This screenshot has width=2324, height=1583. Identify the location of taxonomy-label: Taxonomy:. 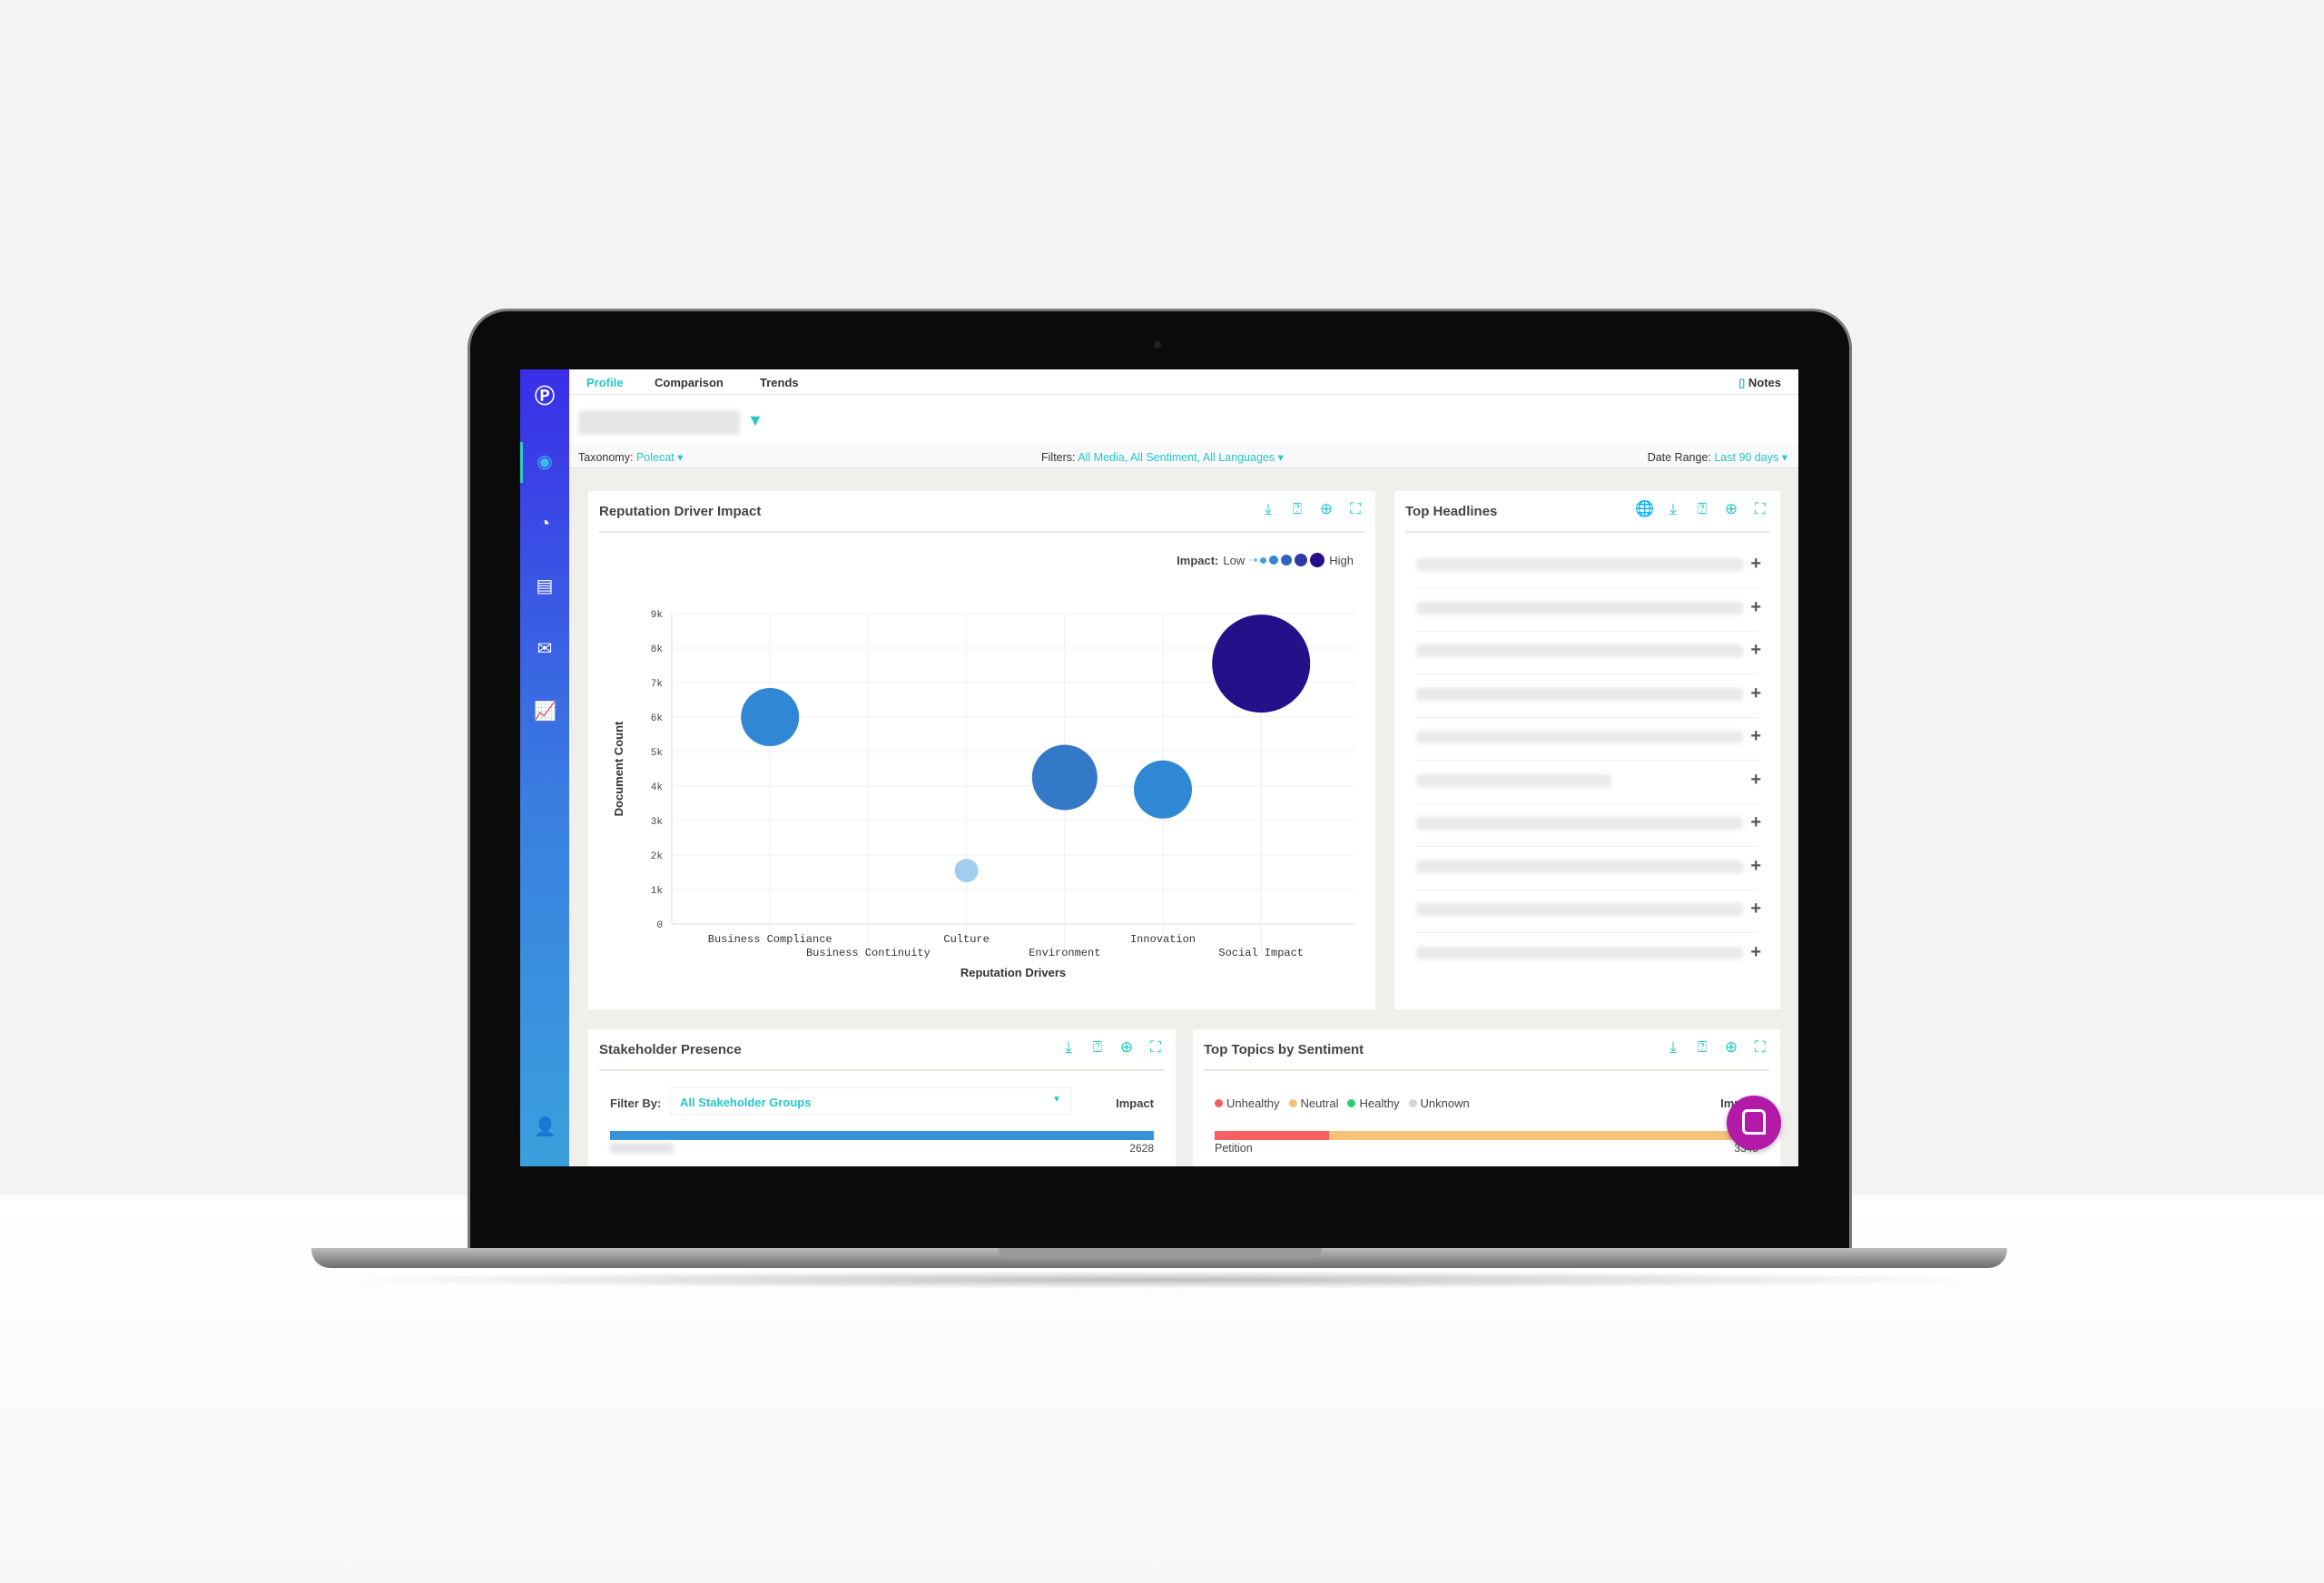
(606, 457).